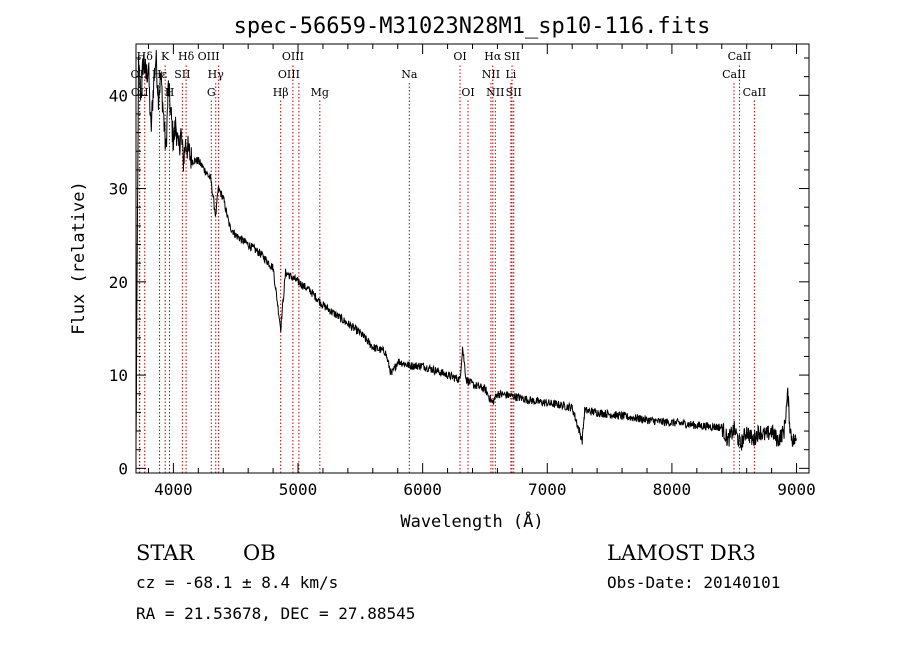 This screenshot has height=654, width=900. Describe the element at coordinates (79, 258) in the screenshot. I see `y-axis-label: Flux (relative)` at that location.